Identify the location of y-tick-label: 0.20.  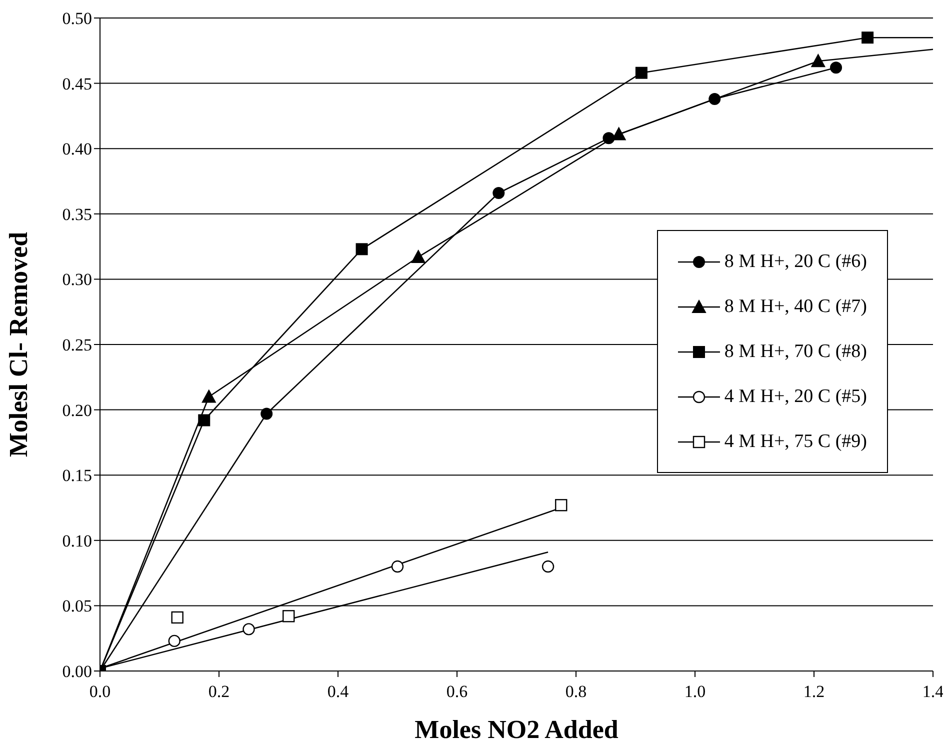
(77, 410).